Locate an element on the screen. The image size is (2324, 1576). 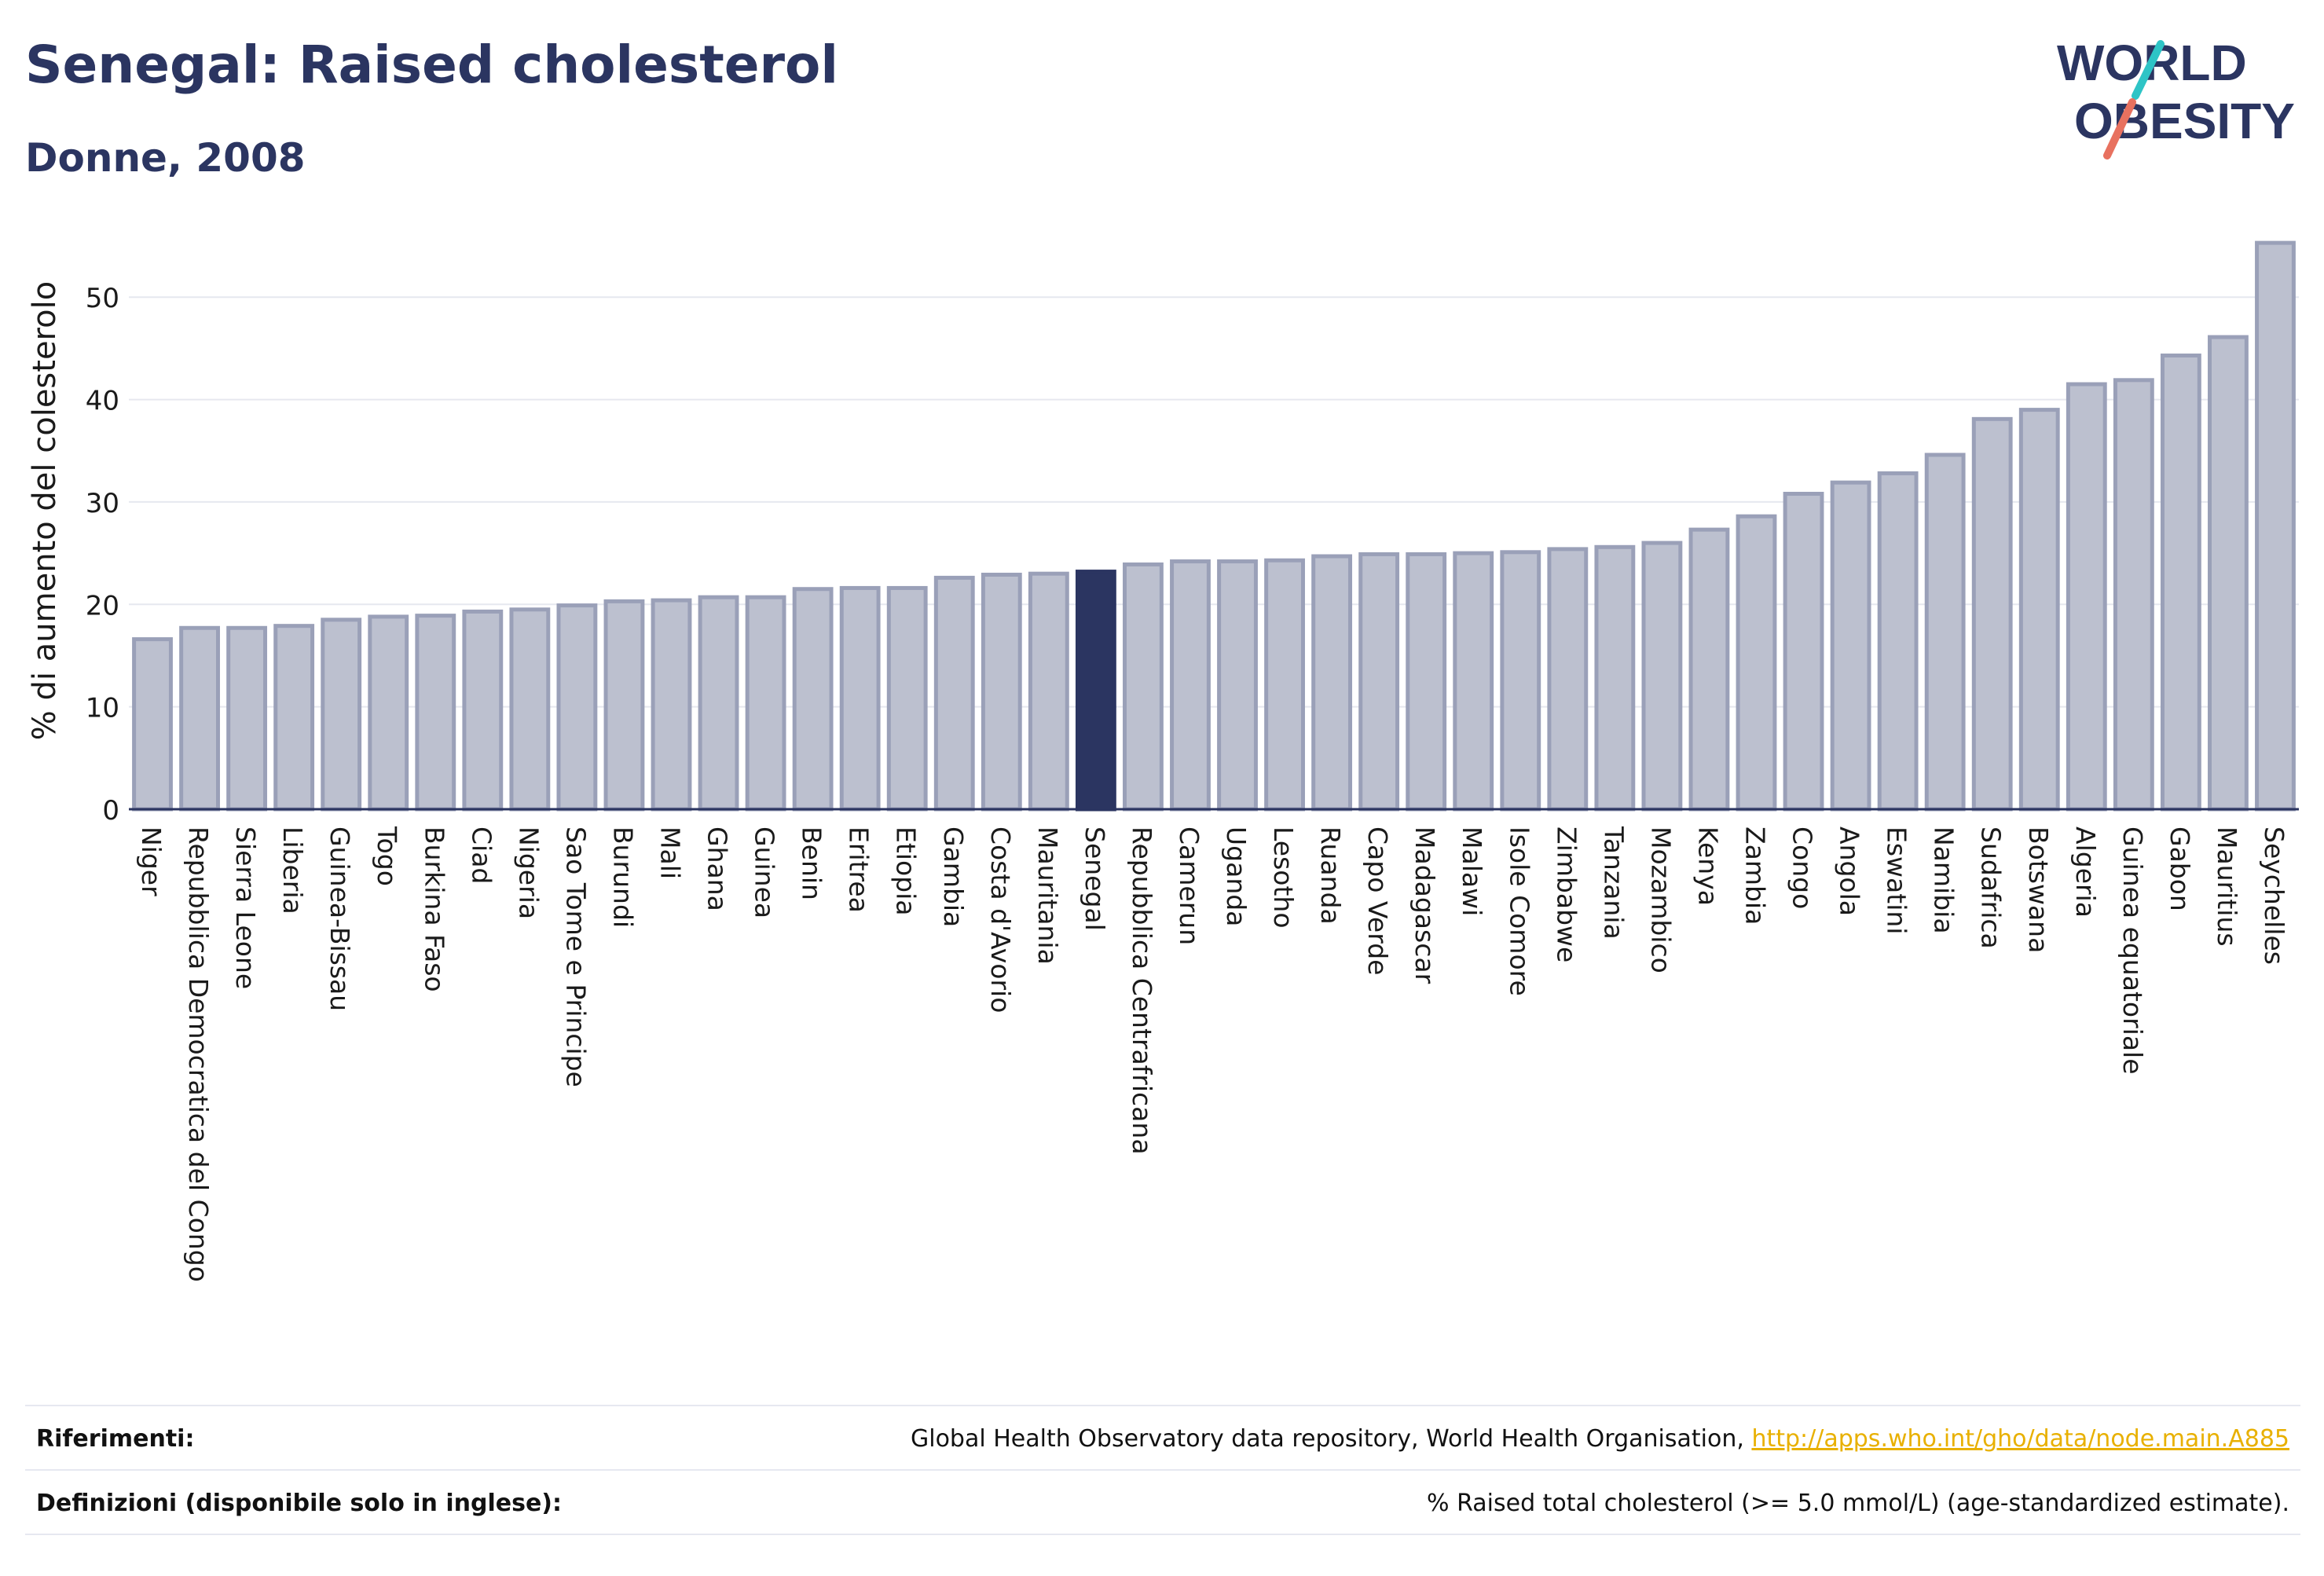
x-tick-label: Togo is located at coordinates (387, 856).